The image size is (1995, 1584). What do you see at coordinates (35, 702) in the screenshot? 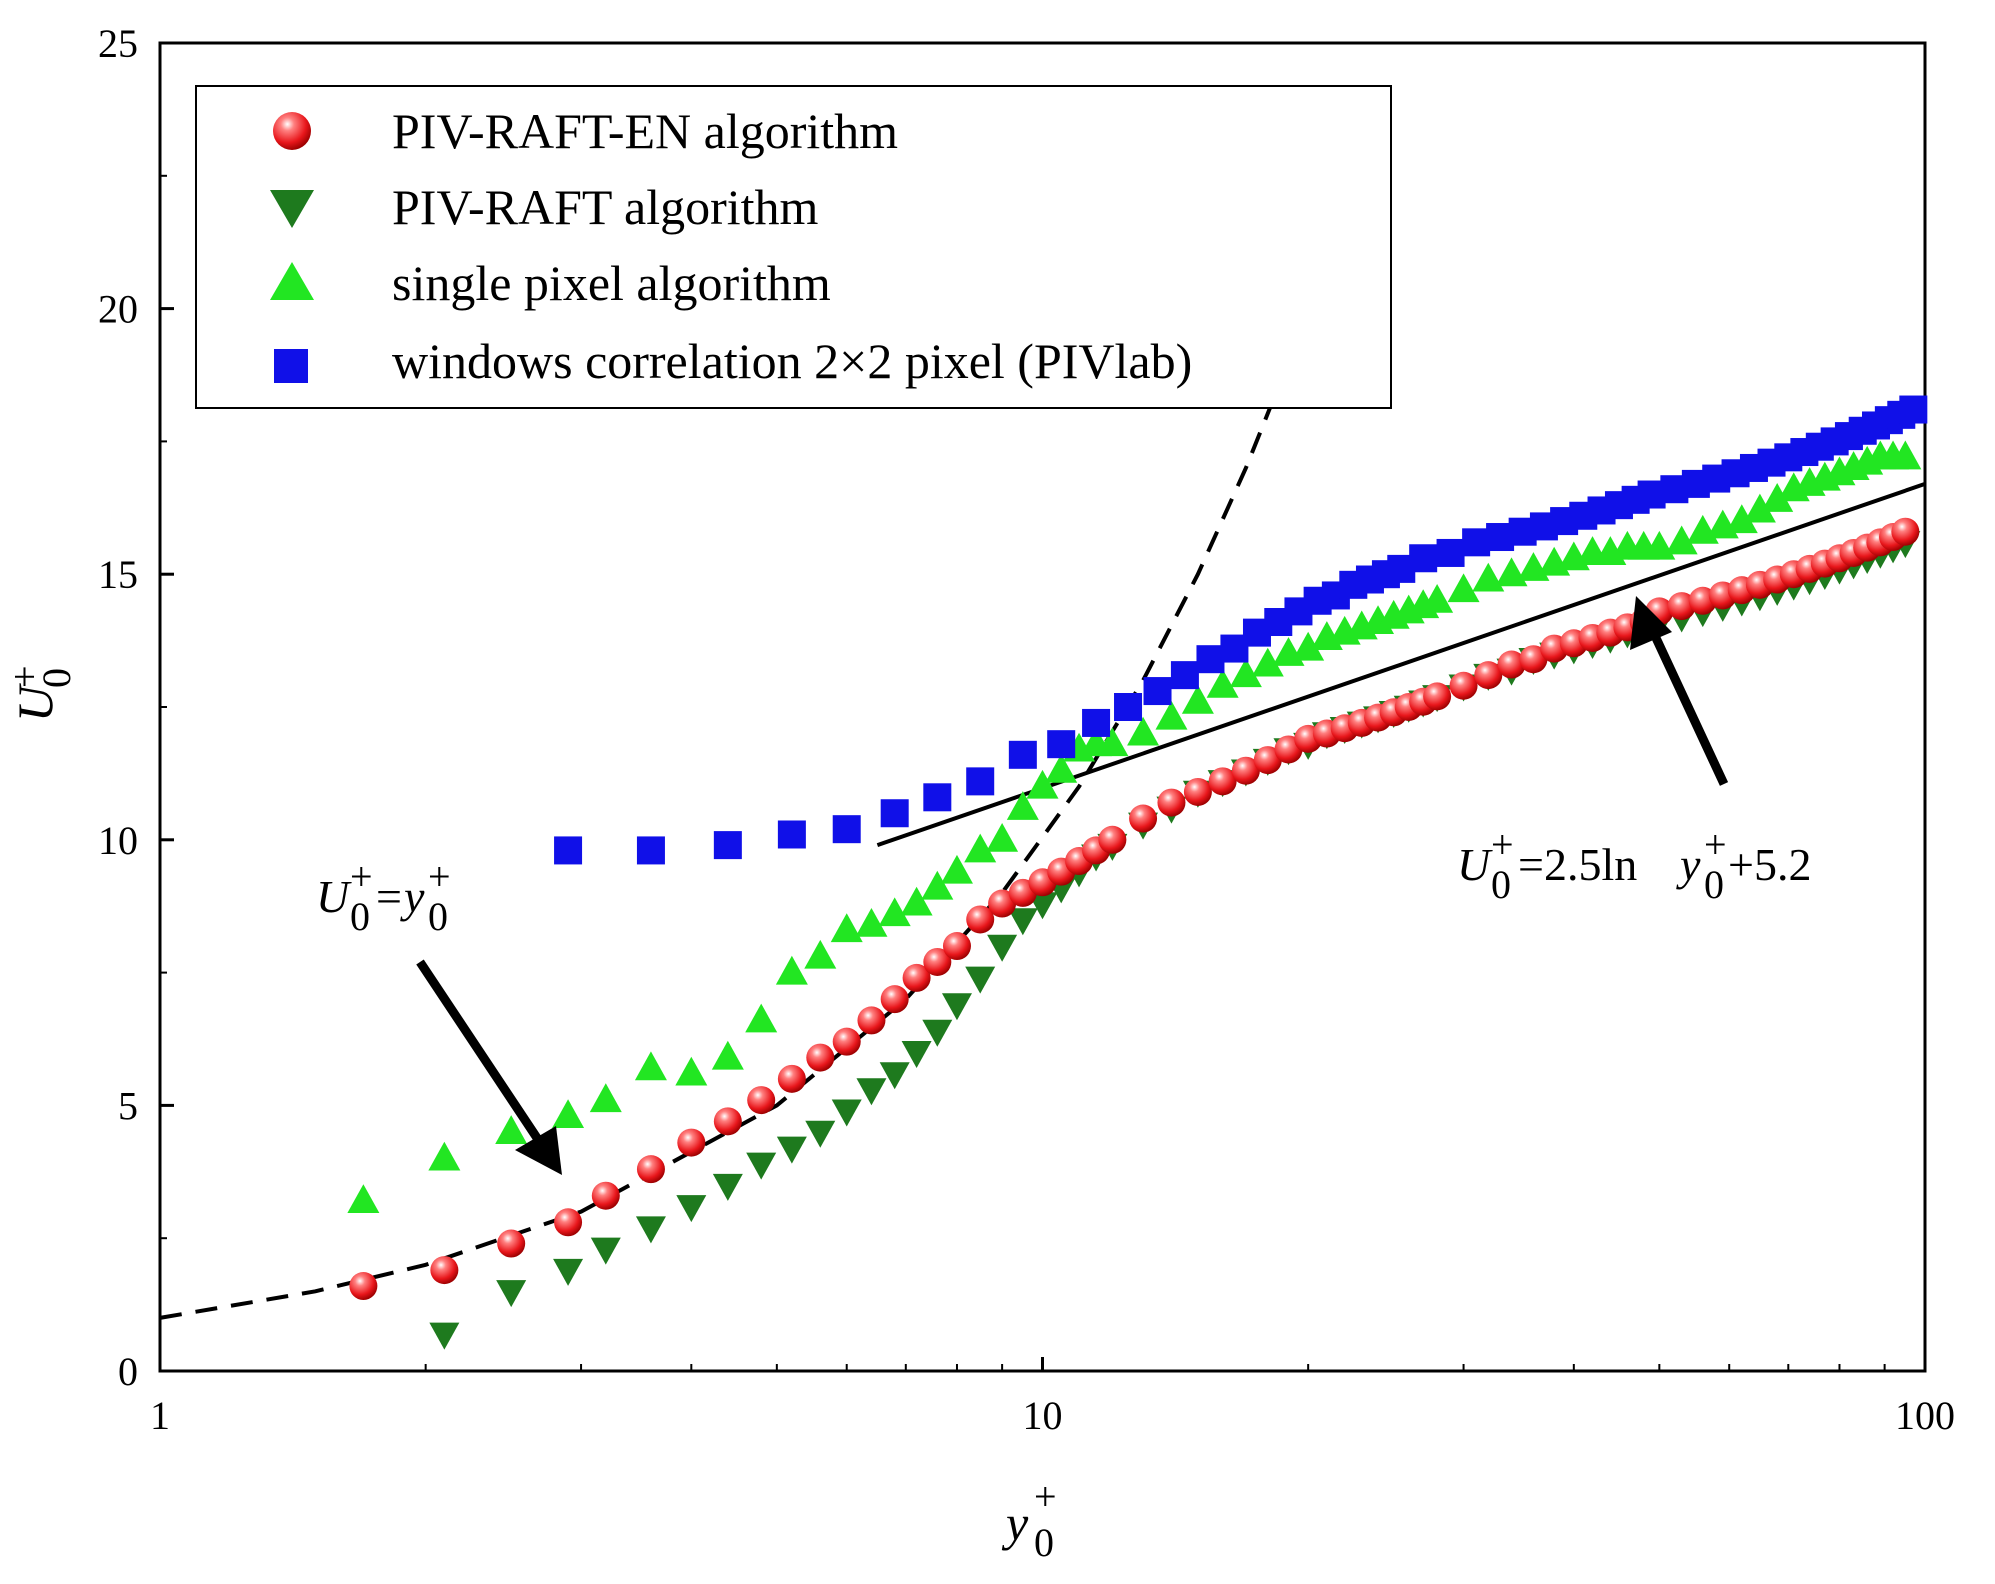
I see `y-axis-label-main: U` at bounding box center [35, 702].